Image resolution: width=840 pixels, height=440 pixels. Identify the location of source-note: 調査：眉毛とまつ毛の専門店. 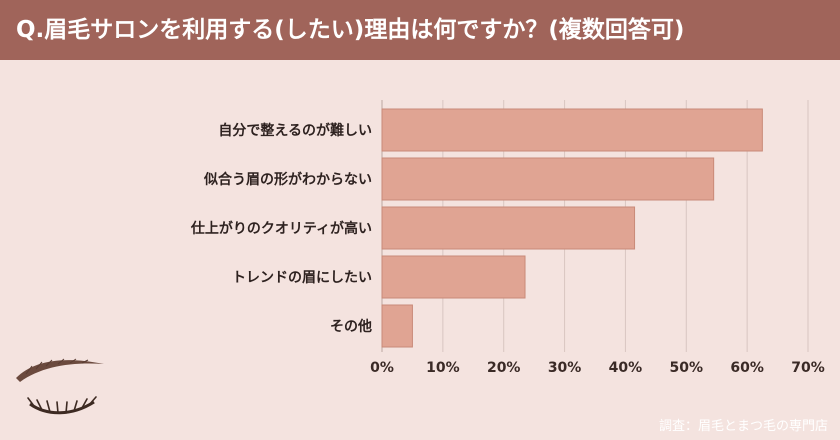
(743, 426).